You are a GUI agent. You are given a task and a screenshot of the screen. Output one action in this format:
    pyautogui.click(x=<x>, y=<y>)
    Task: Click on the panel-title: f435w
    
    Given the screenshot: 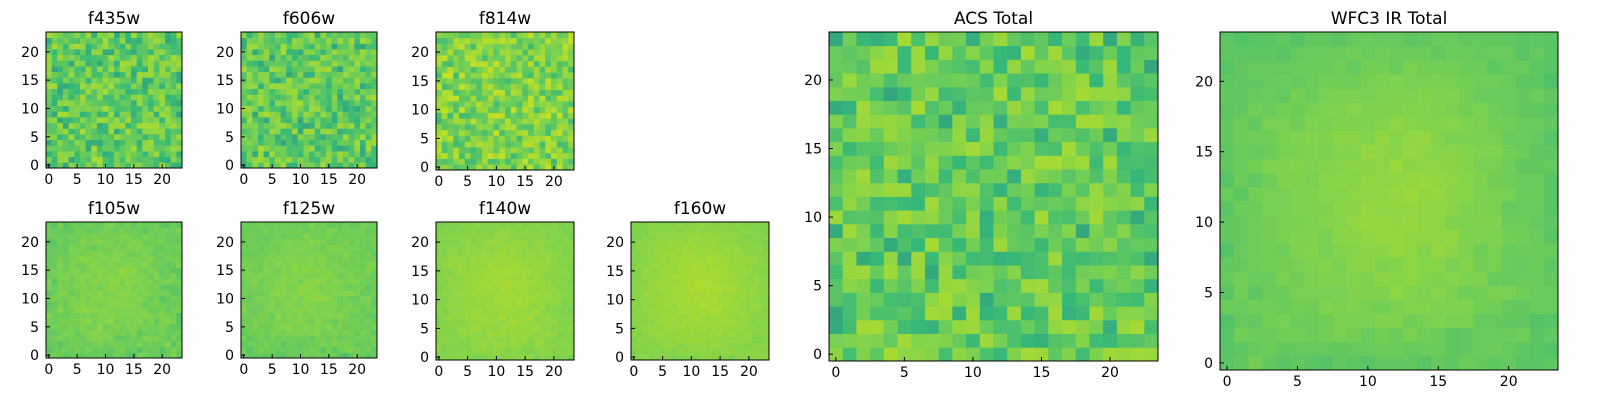 What is the action you would take?
    pyautogui.click(x=114, y=19)
    